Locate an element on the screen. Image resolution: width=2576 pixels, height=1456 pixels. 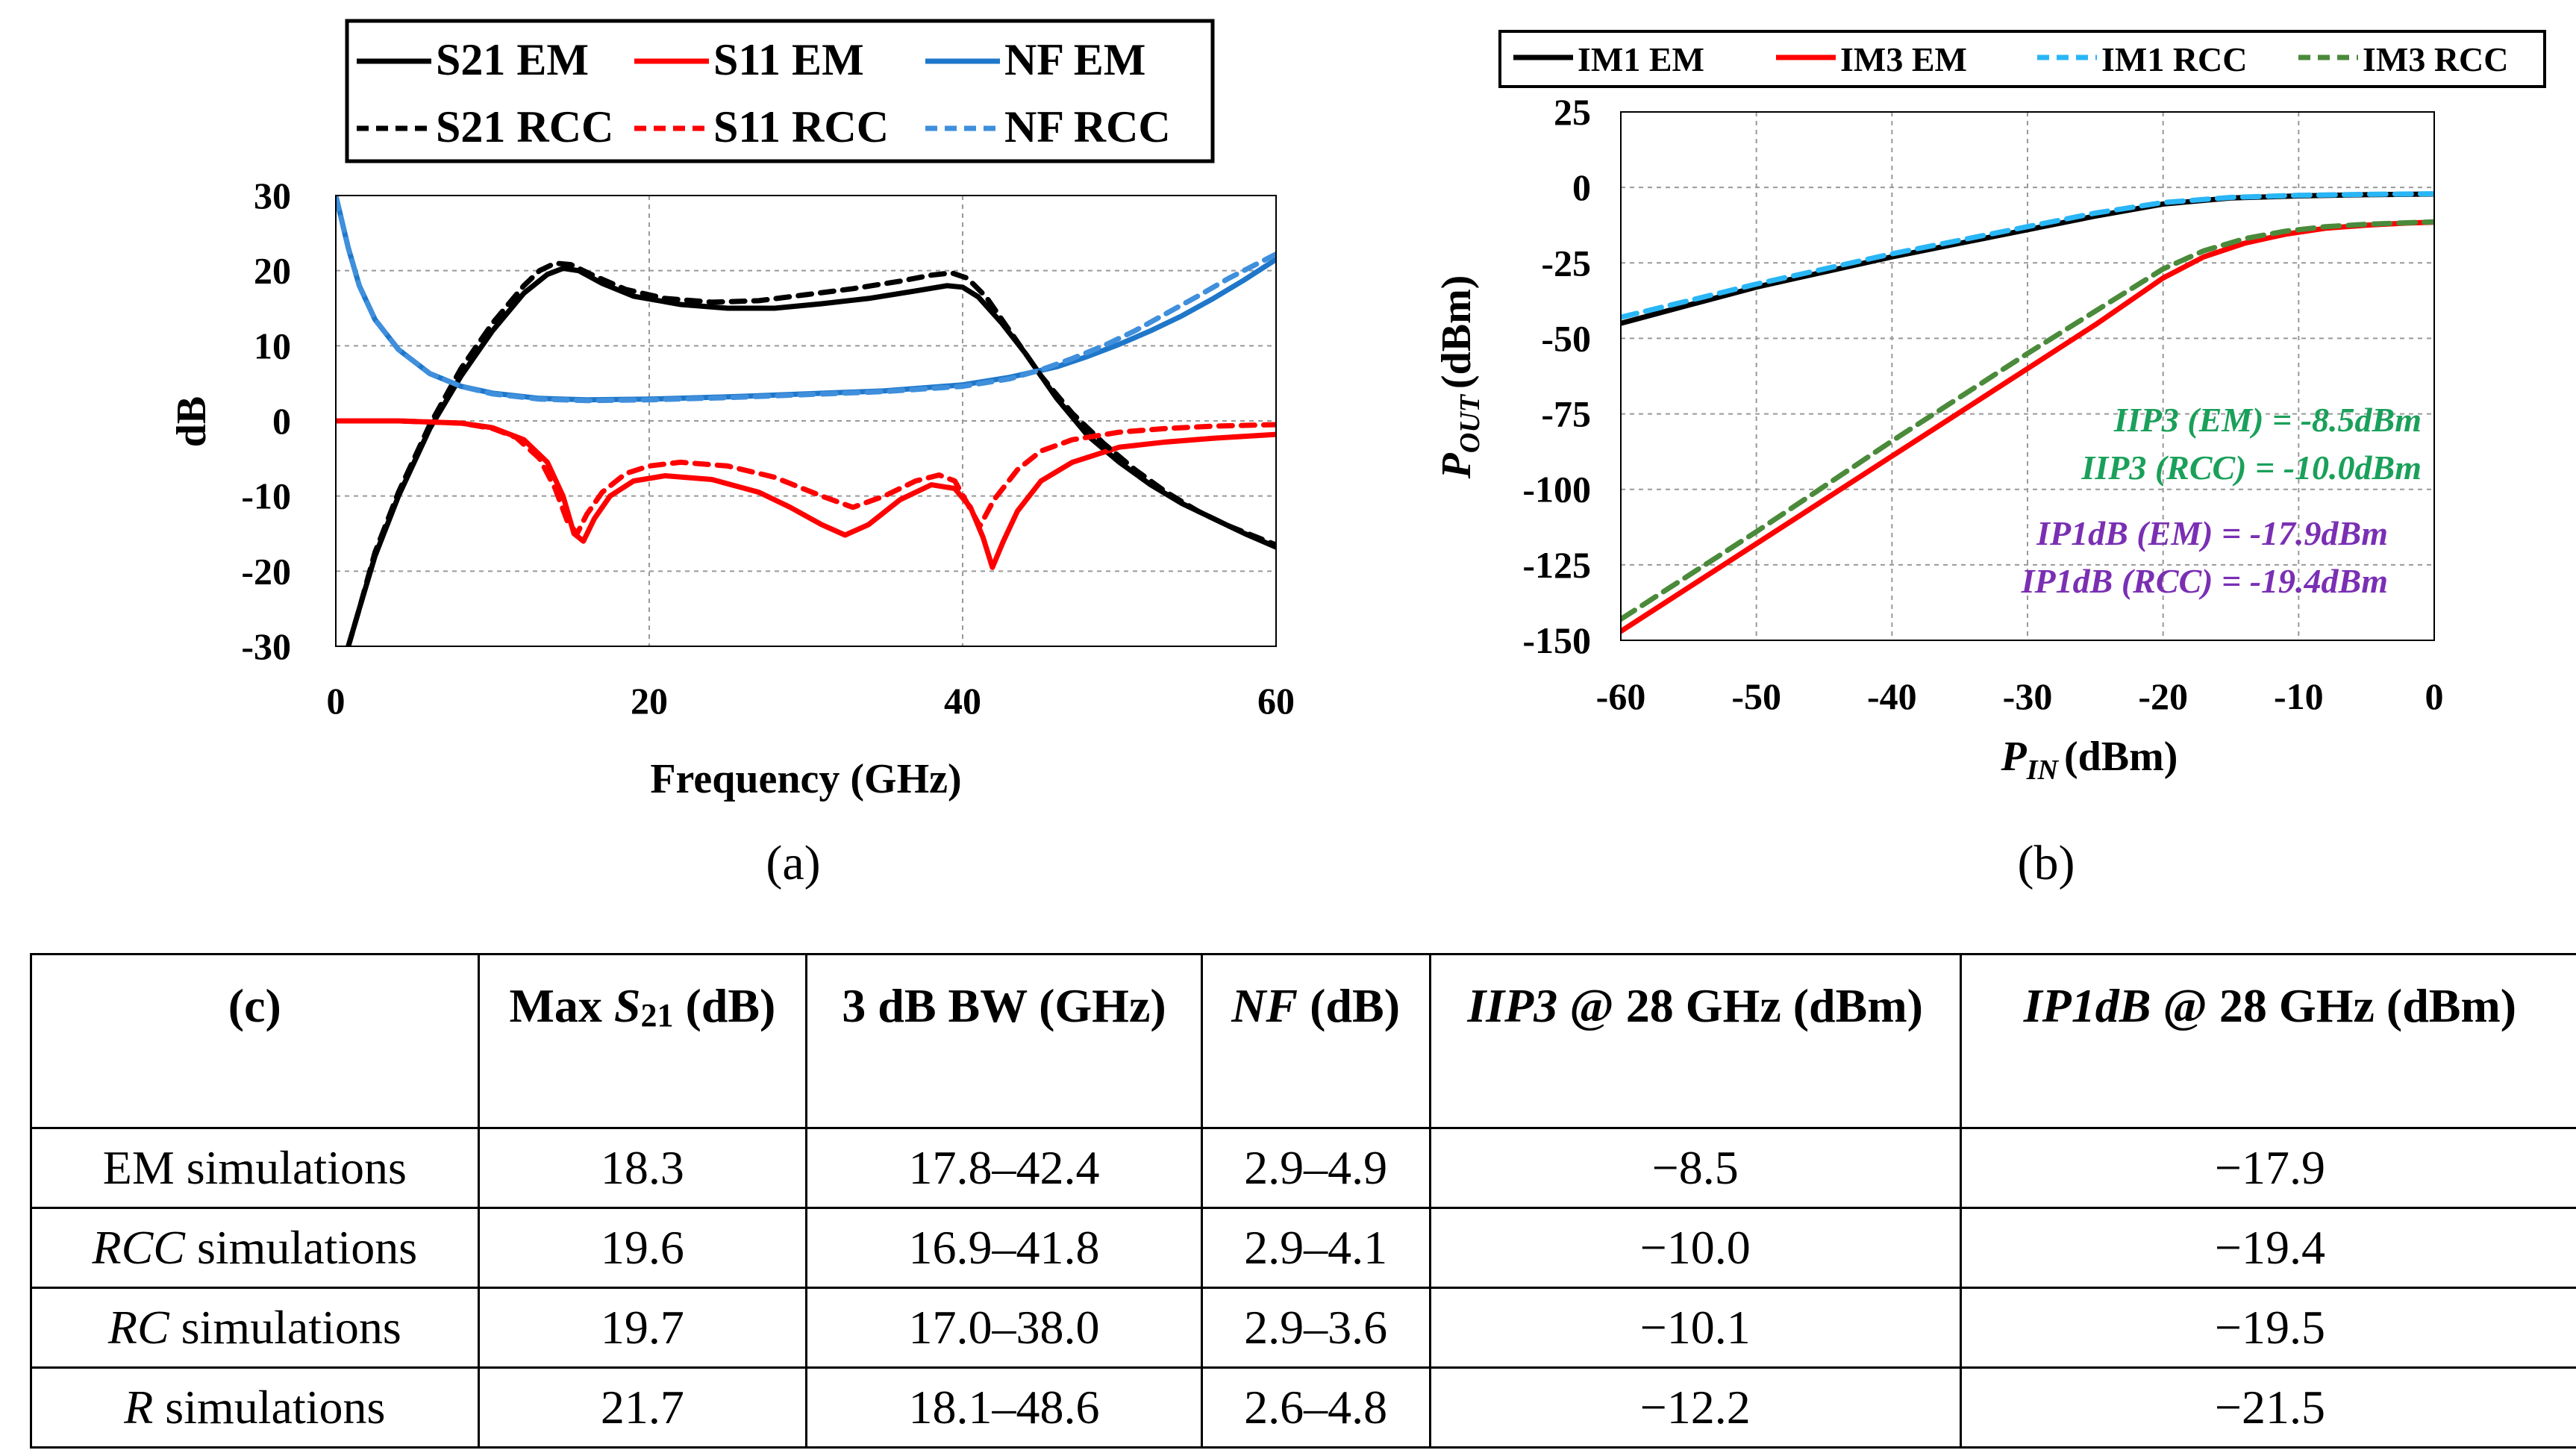
series-line-nf-em is located at coordinates (806, 299).